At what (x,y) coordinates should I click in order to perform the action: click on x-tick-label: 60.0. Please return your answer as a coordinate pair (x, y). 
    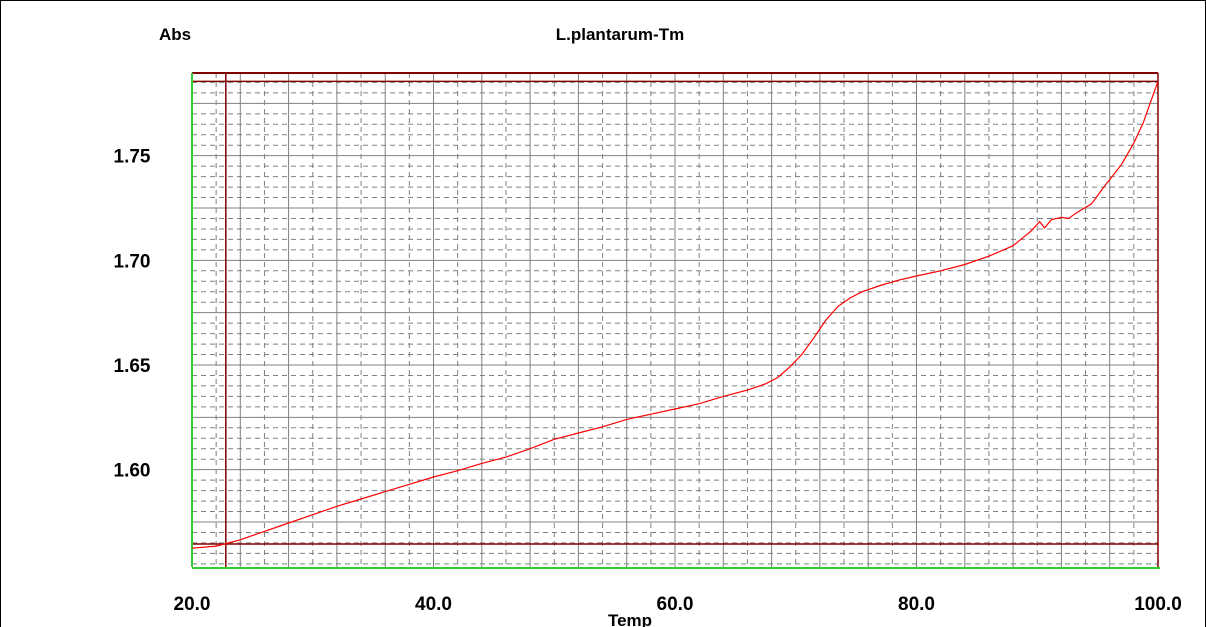
    Looking at the image, I should click on (675, 604).